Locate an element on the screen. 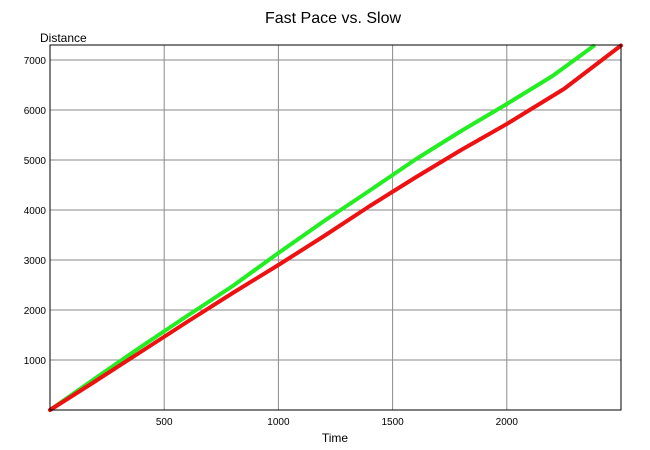 The height and width of the screenshot is (450, 650). y-tick-label: 4000 is located at coordinates (35, 211).